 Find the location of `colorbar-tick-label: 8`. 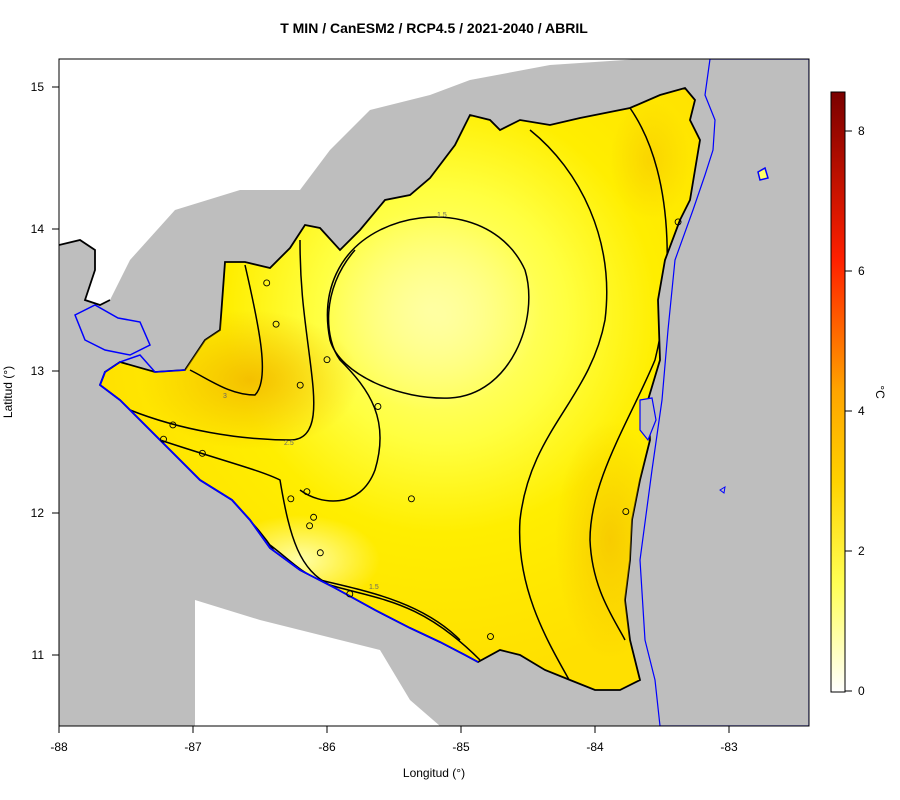

colorbar-tick-label: 8 is located at coordinates (861, 131).